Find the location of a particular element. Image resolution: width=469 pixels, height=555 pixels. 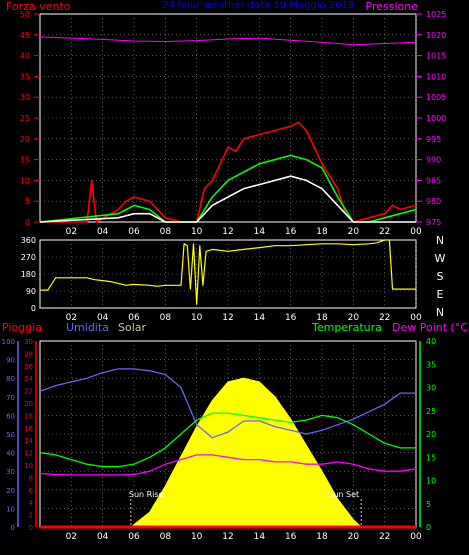

wind-x-tick-label: 14 is located at coordinates (260, 232).